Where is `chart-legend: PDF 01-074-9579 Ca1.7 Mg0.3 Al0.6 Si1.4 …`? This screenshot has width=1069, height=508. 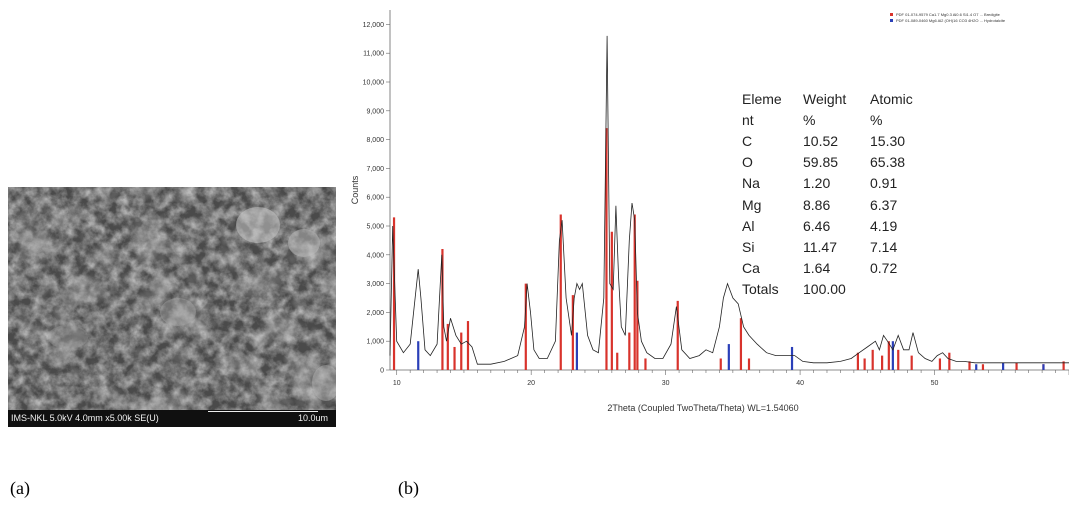 chart-legend: PDF 01-074-9579 Ca1.7 Mg0.3 Al0.6 Si1.4 … is located at coordinates (948, 17).